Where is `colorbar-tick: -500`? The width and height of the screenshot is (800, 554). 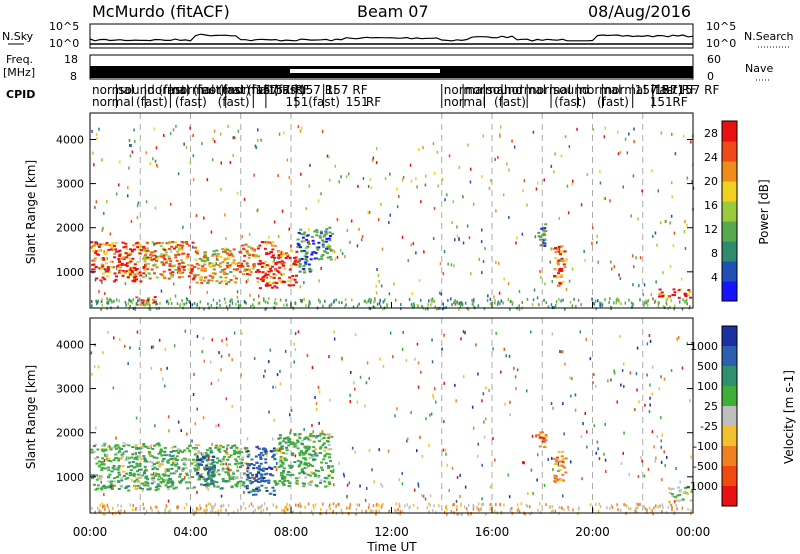 colorbar-tick: -500 is located at coordinates (705, 466).